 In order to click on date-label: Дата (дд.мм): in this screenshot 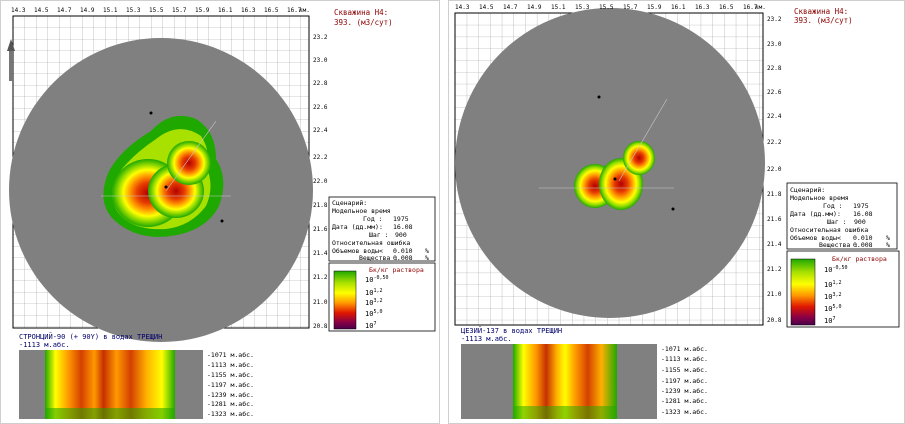, I will do `click(357, 227)`.